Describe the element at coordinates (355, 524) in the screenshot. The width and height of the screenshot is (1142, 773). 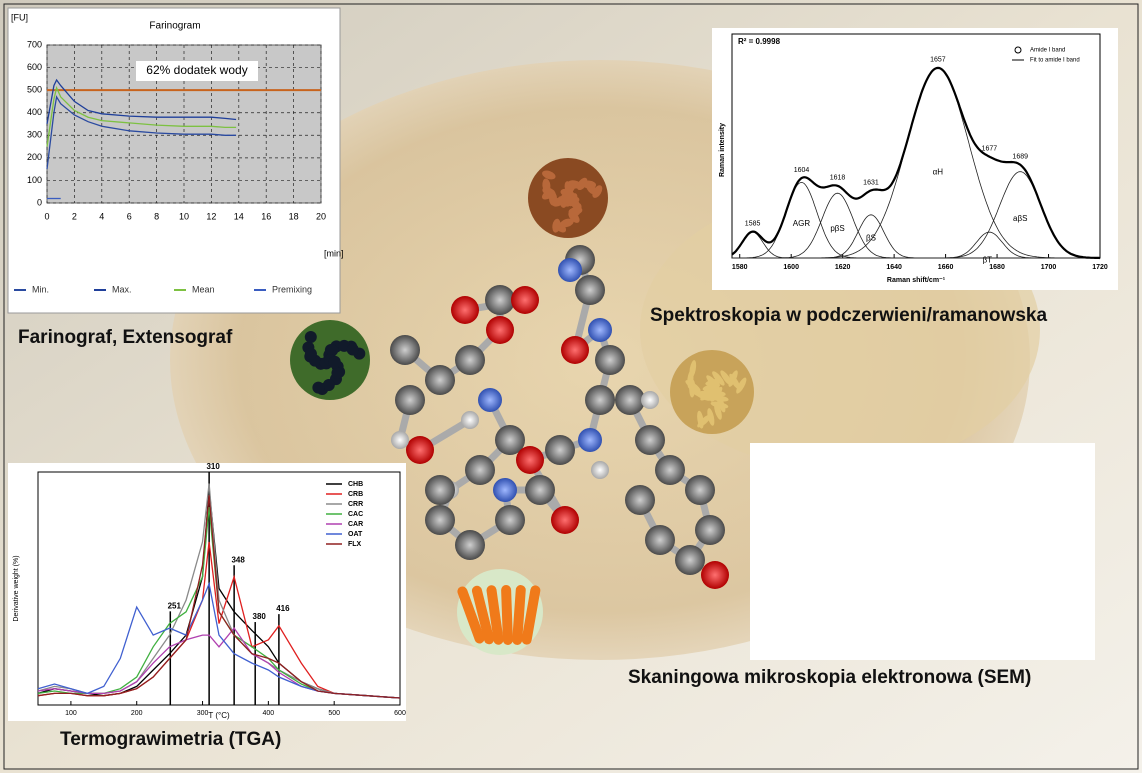
I see `legend-label: CAR` at that location.